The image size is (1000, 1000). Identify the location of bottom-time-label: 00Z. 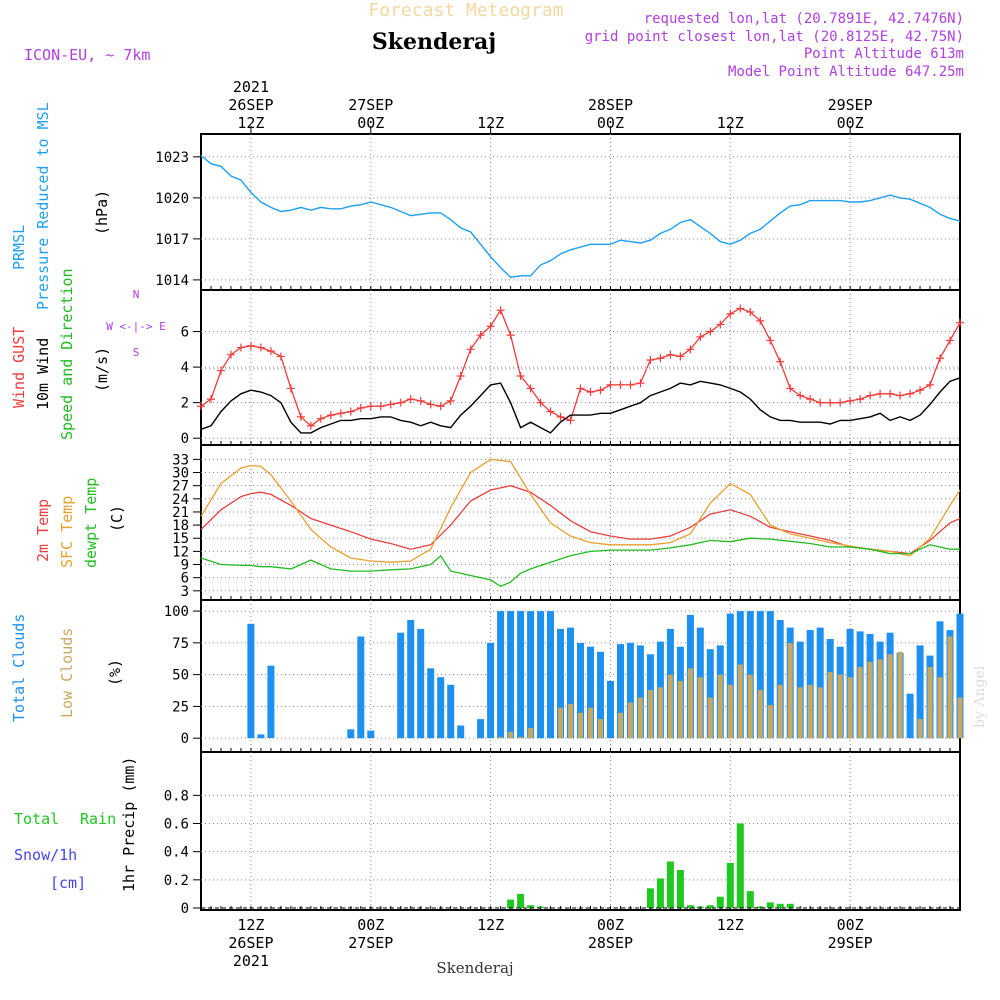
(610, 925).